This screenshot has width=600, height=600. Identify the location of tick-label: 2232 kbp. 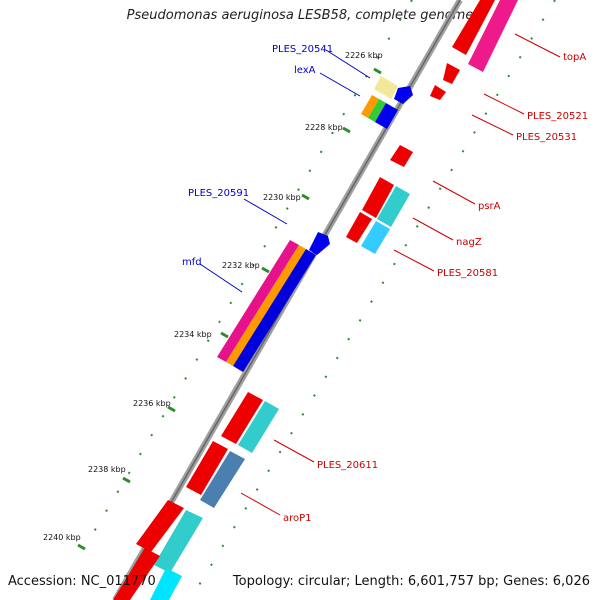
(241, 265).